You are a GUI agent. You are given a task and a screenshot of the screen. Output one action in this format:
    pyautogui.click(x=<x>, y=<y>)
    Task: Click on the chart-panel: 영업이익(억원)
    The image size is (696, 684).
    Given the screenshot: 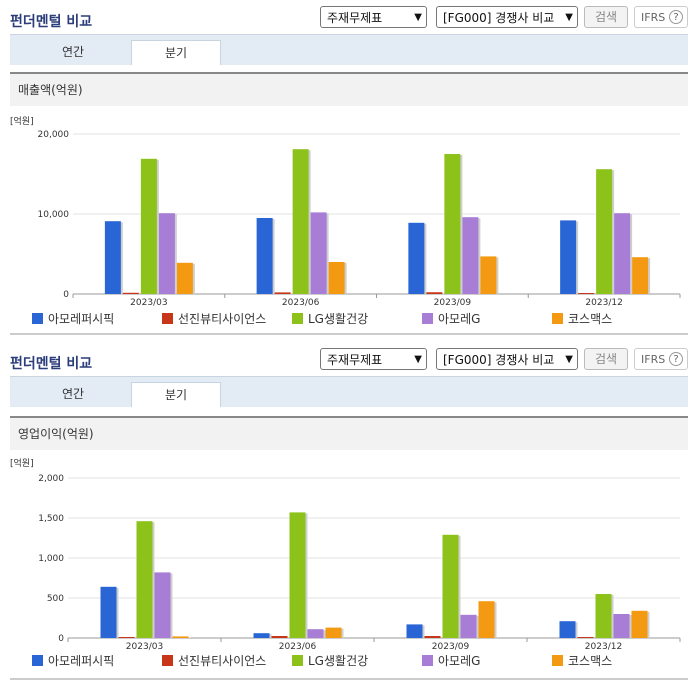 What is the action you would take?
    pyautogui.click(x=349, y=433)
    